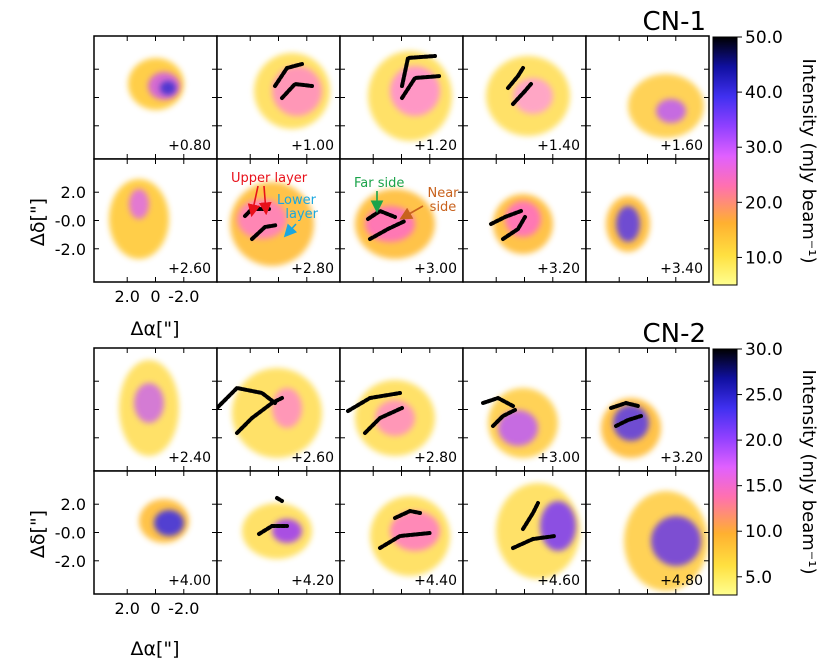  What do you see at coordinates (189, 458) in the screenshot?
I see `velocity-label: +2.40` at bounding box center [189, 458].